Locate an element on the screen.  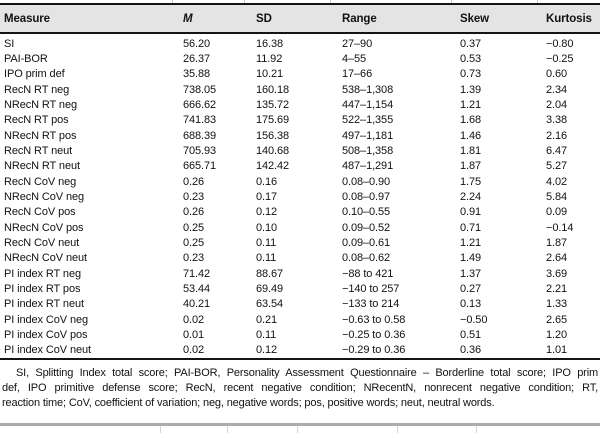
cell-kurtosis: −0.14 is located at coordinates (560, 227).